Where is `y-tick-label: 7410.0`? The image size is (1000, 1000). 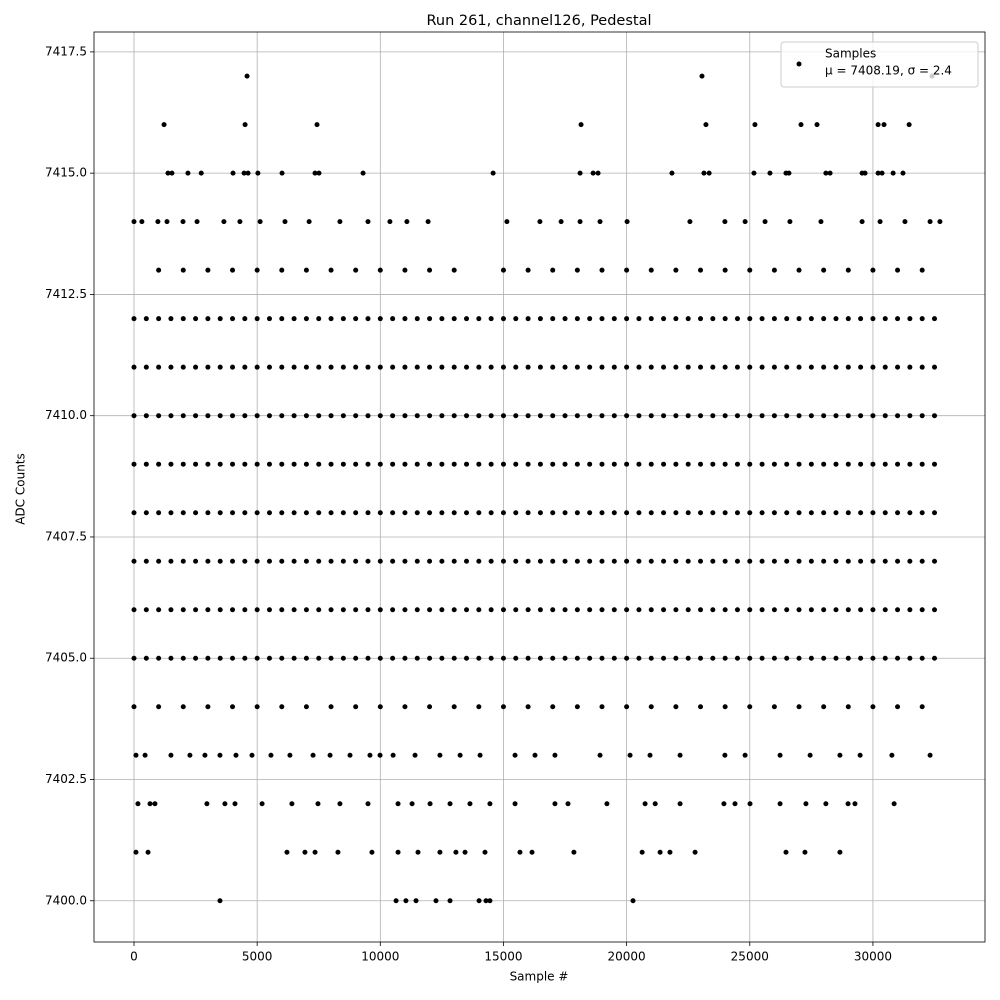
y-tick-label: 7410.0 is located at coordinates (66, 415).